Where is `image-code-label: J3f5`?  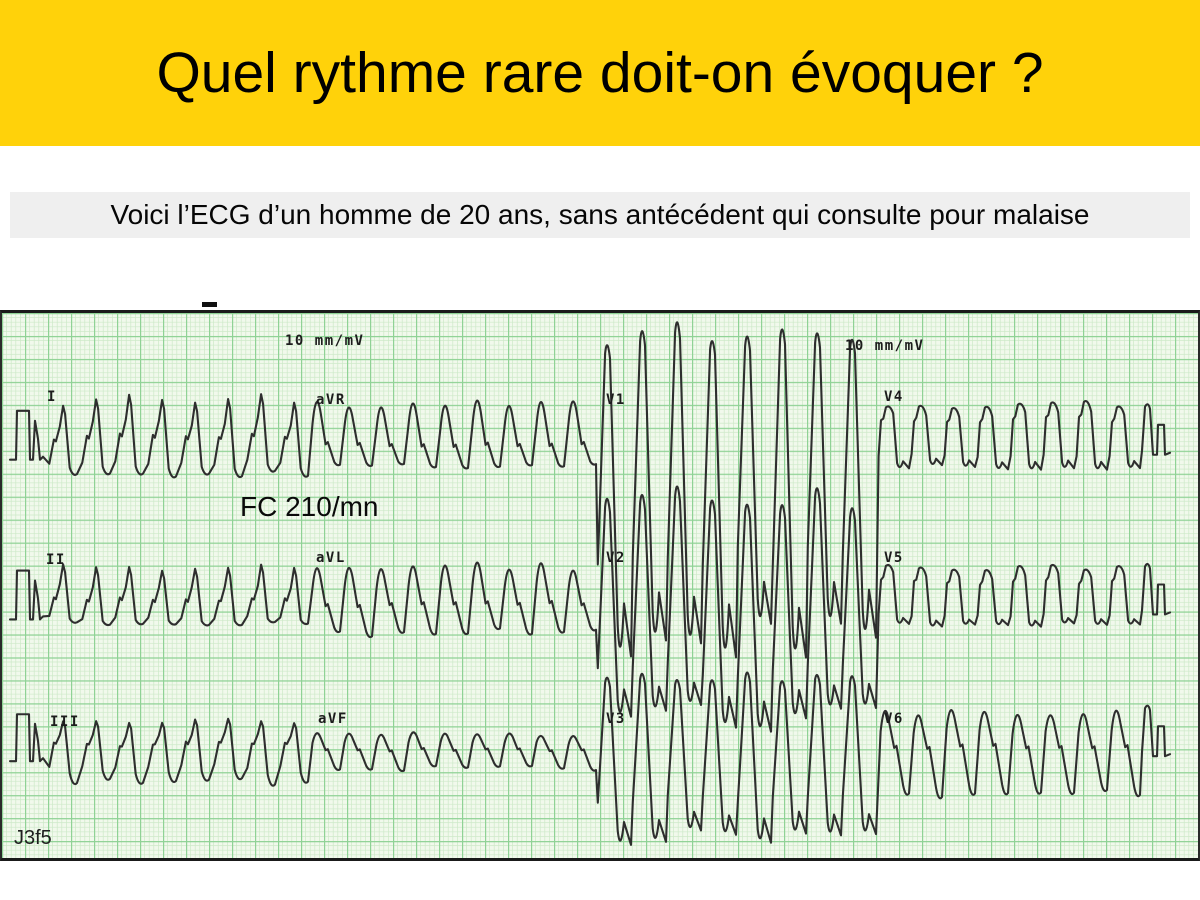 image-code-label: J3f5 is located at coordinates (33, 838).